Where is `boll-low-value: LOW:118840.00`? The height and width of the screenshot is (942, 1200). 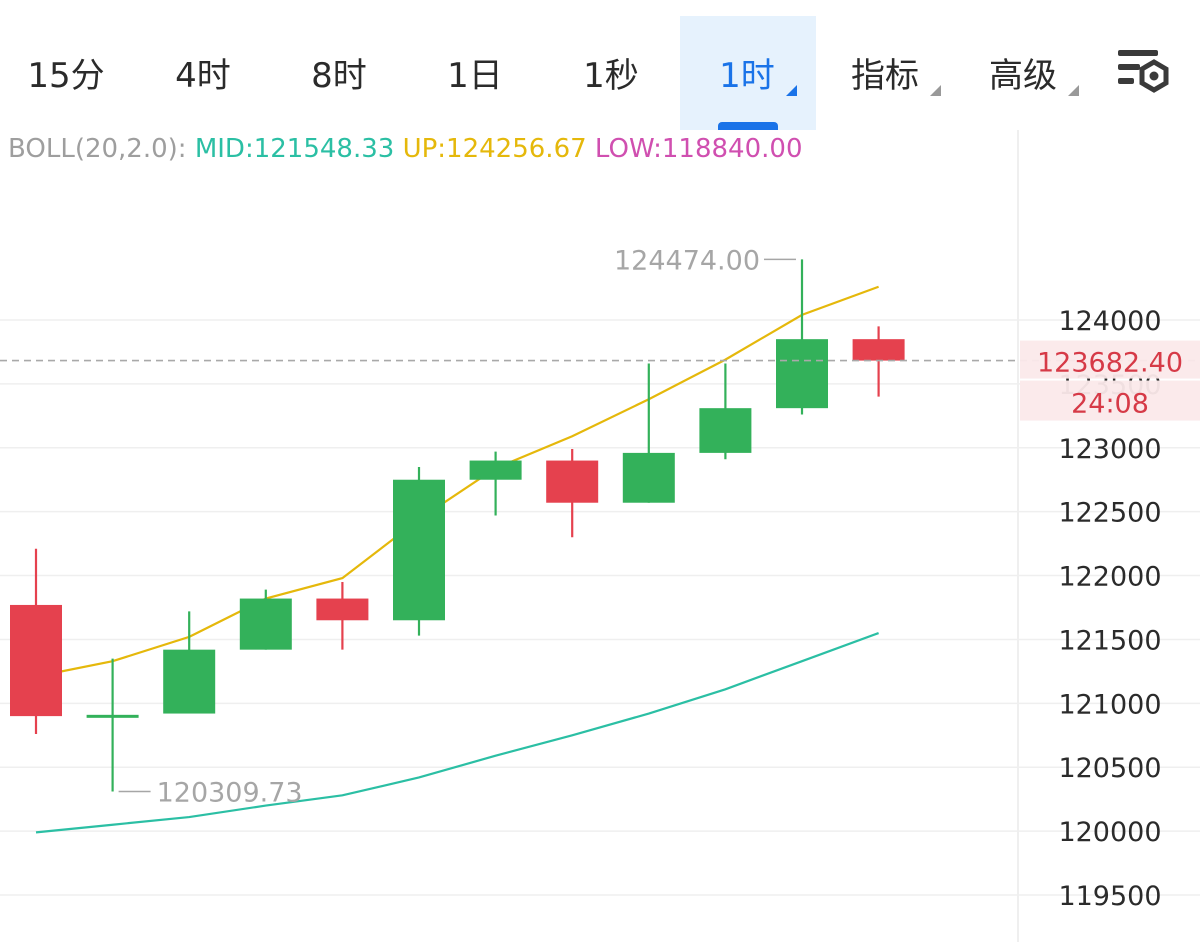 boll-low-value: LOW:118840.00 is located at coordinates (698, 149).